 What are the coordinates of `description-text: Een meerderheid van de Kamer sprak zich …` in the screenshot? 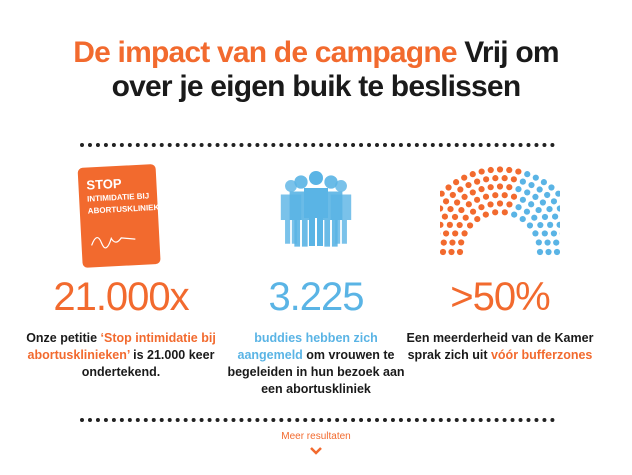 It's located at (500, 346).